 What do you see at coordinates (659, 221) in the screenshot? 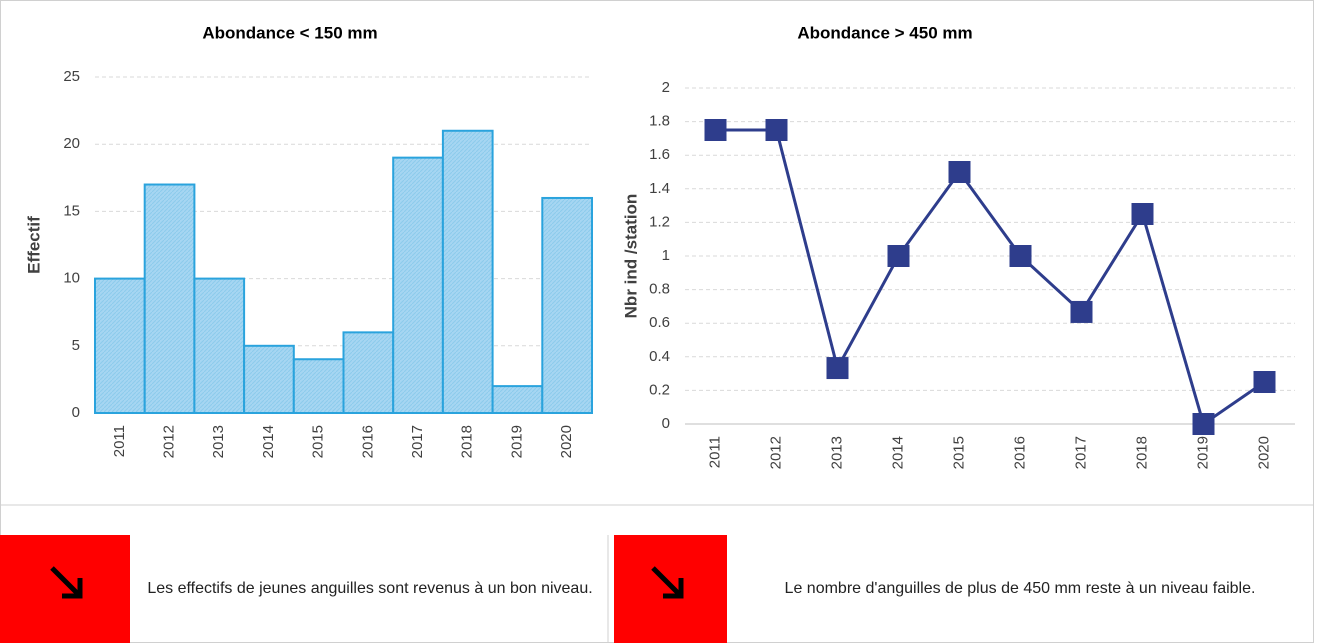
I see `y-tick-label: 1.2` at bounding box center [659, 221].